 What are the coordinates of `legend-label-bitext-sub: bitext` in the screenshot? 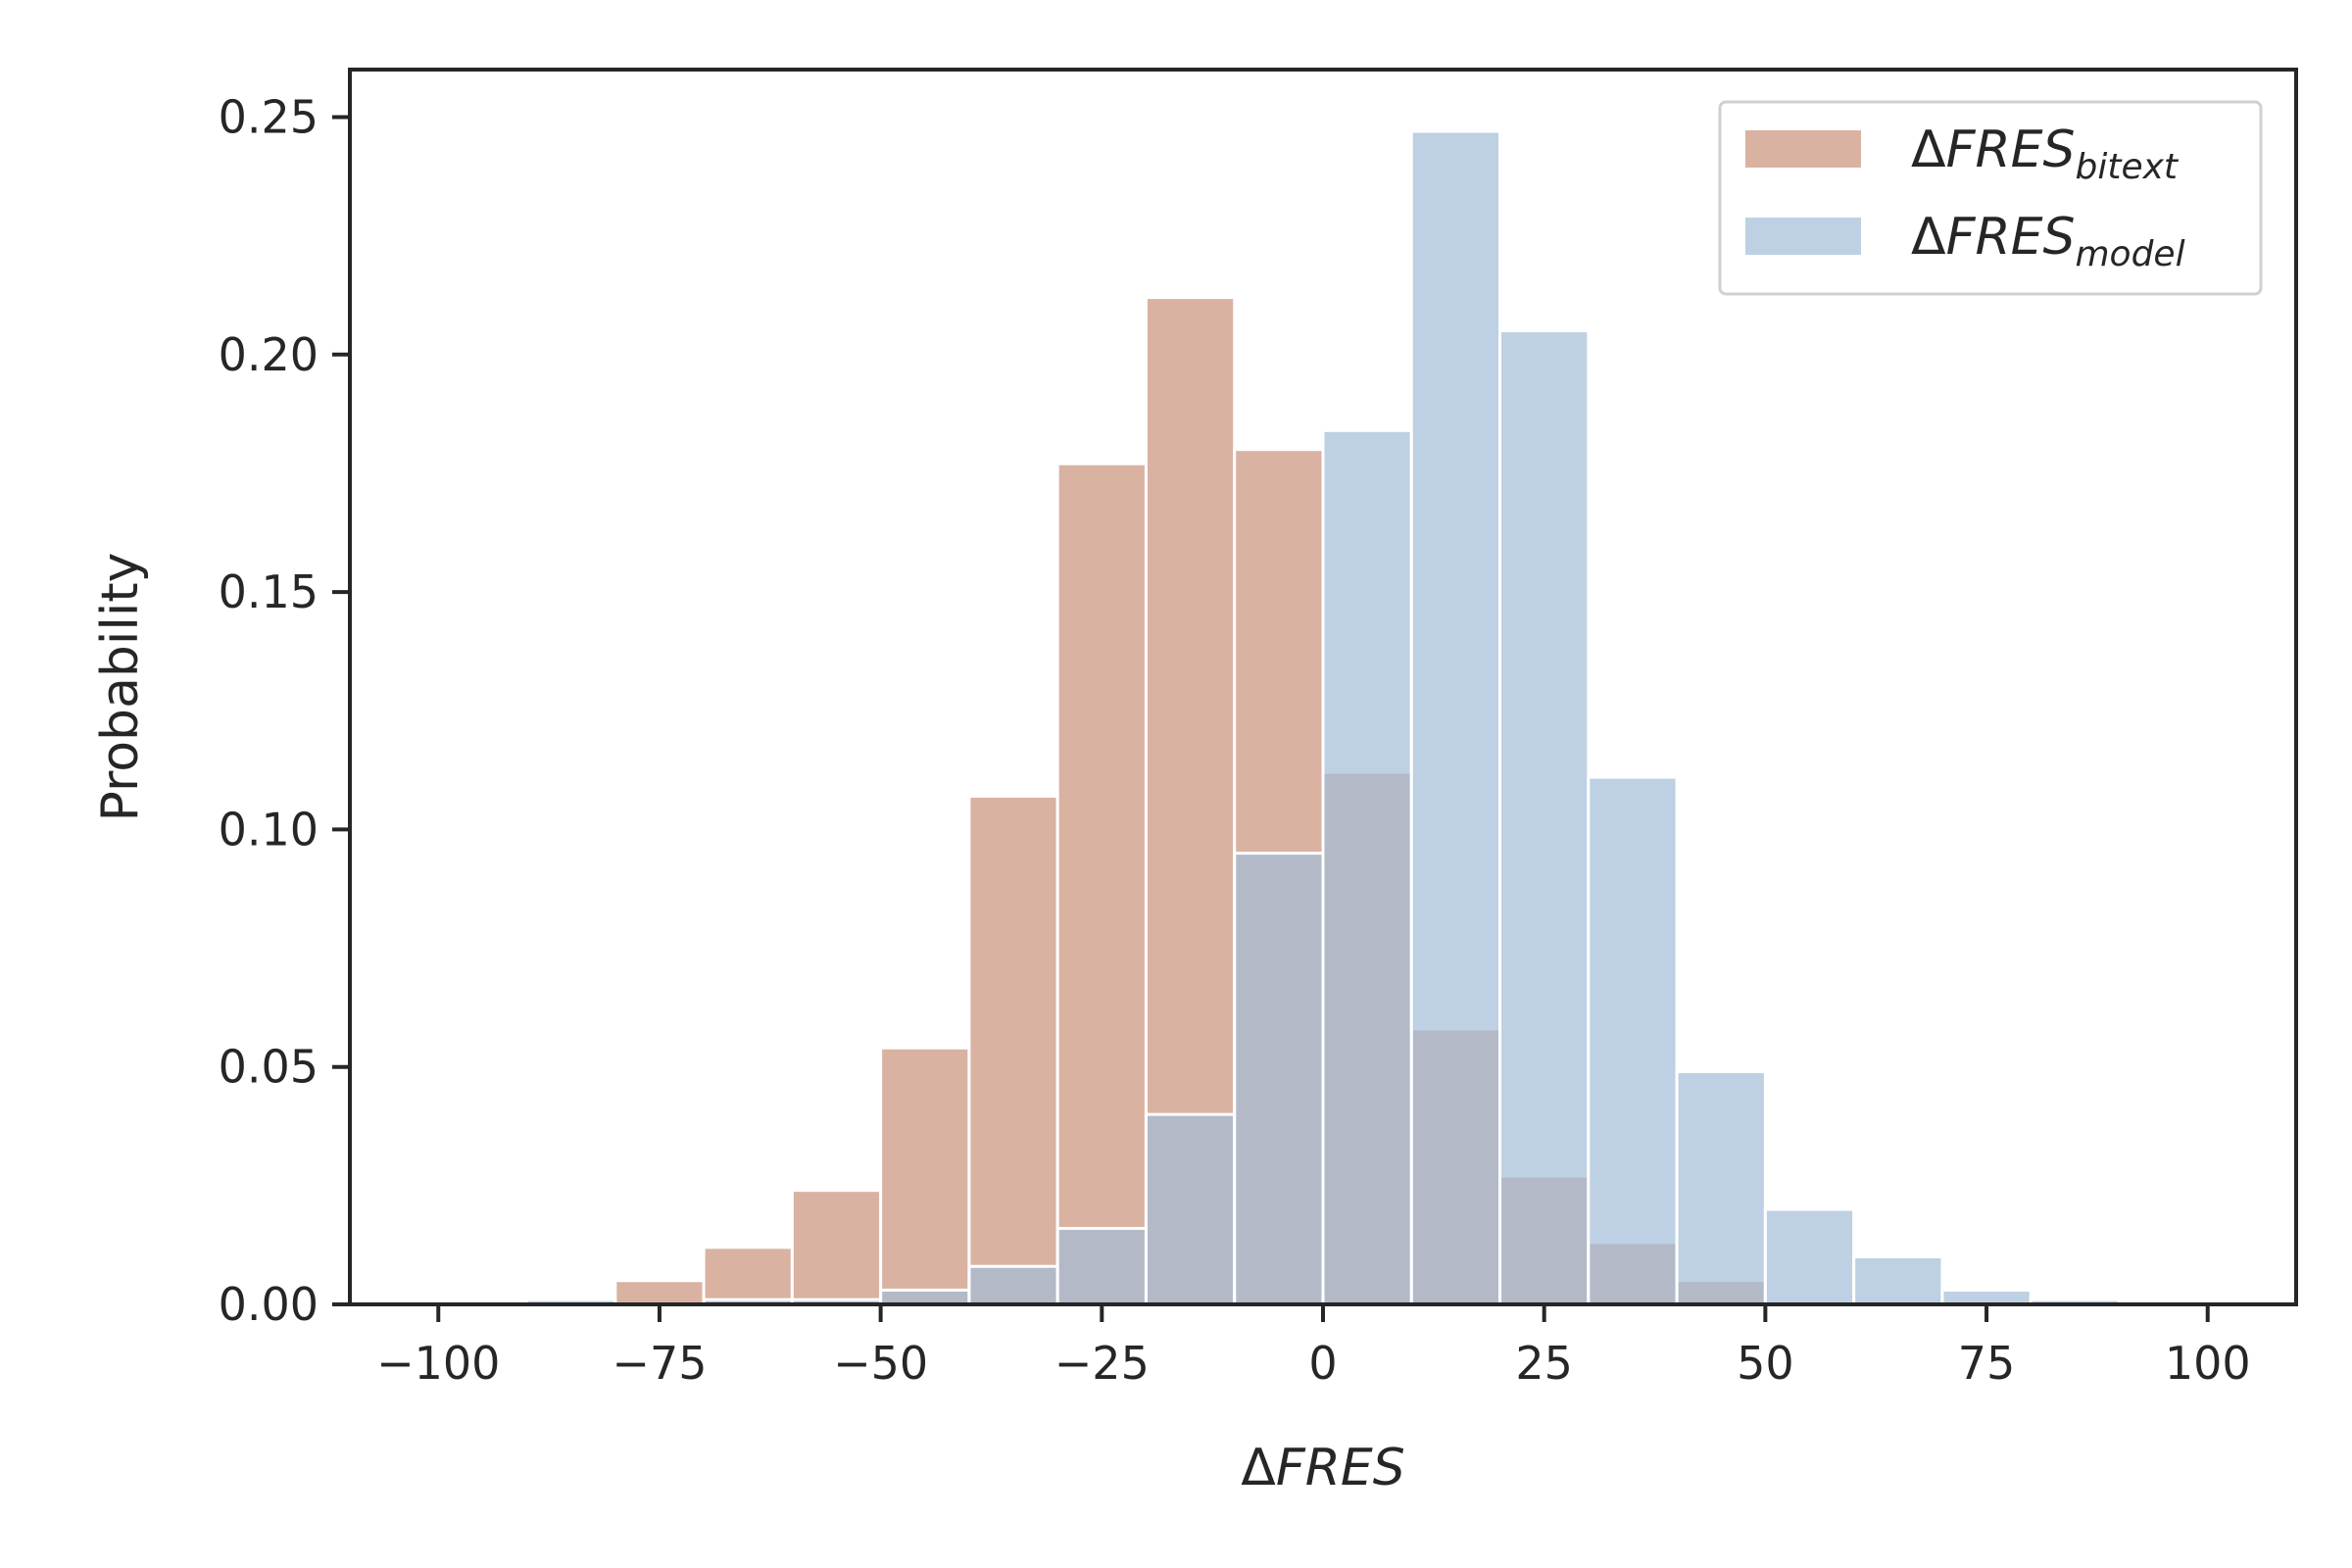 It's located at (2127, 167).